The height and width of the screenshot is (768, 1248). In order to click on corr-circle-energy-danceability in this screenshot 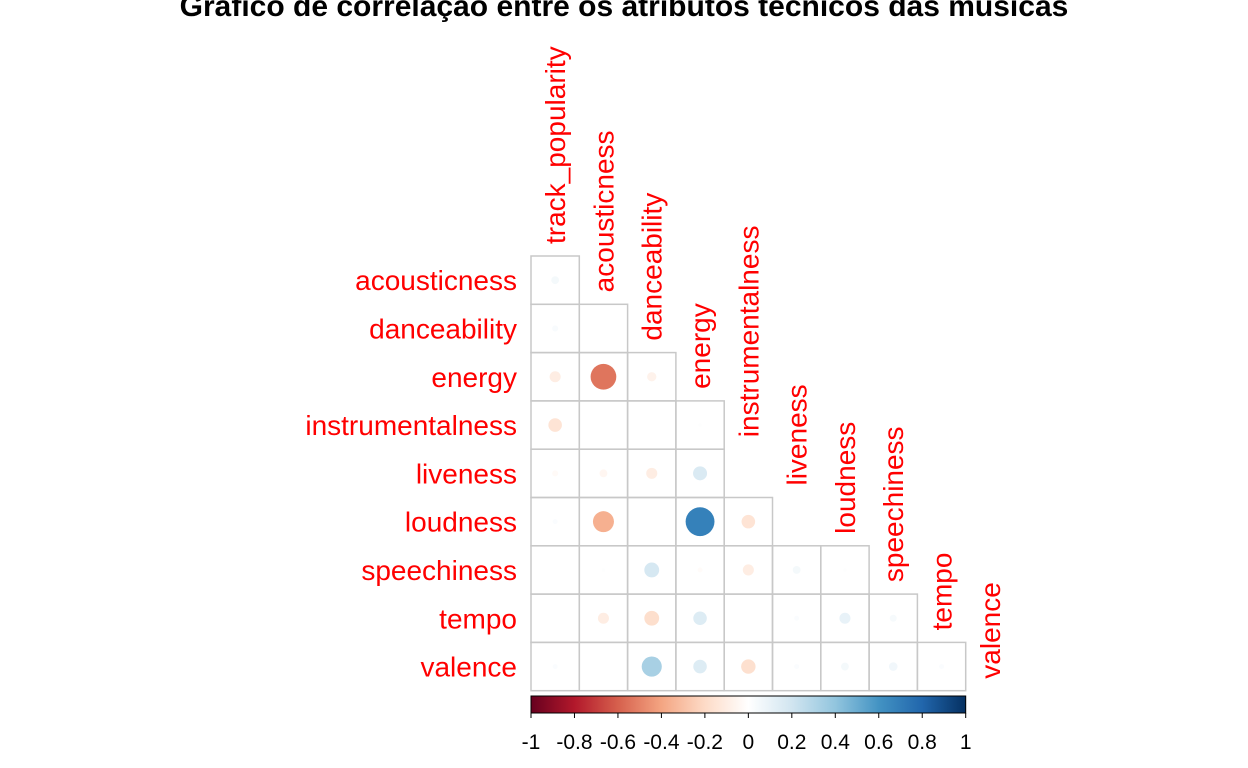, I will do `click(652, 377)`.